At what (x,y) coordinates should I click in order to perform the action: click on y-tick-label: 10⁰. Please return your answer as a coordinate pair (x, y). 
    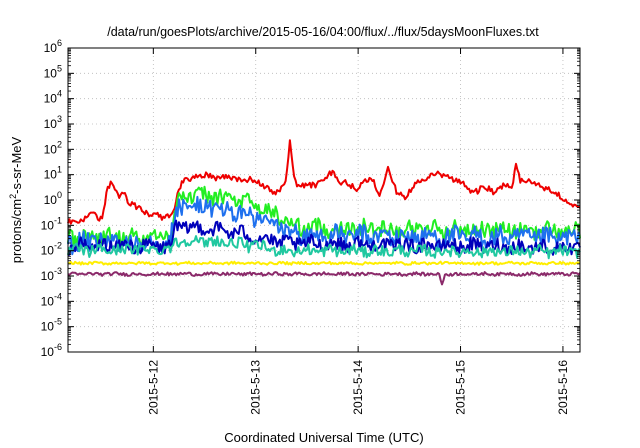
    Looking at the image, I should click on (53, 198).